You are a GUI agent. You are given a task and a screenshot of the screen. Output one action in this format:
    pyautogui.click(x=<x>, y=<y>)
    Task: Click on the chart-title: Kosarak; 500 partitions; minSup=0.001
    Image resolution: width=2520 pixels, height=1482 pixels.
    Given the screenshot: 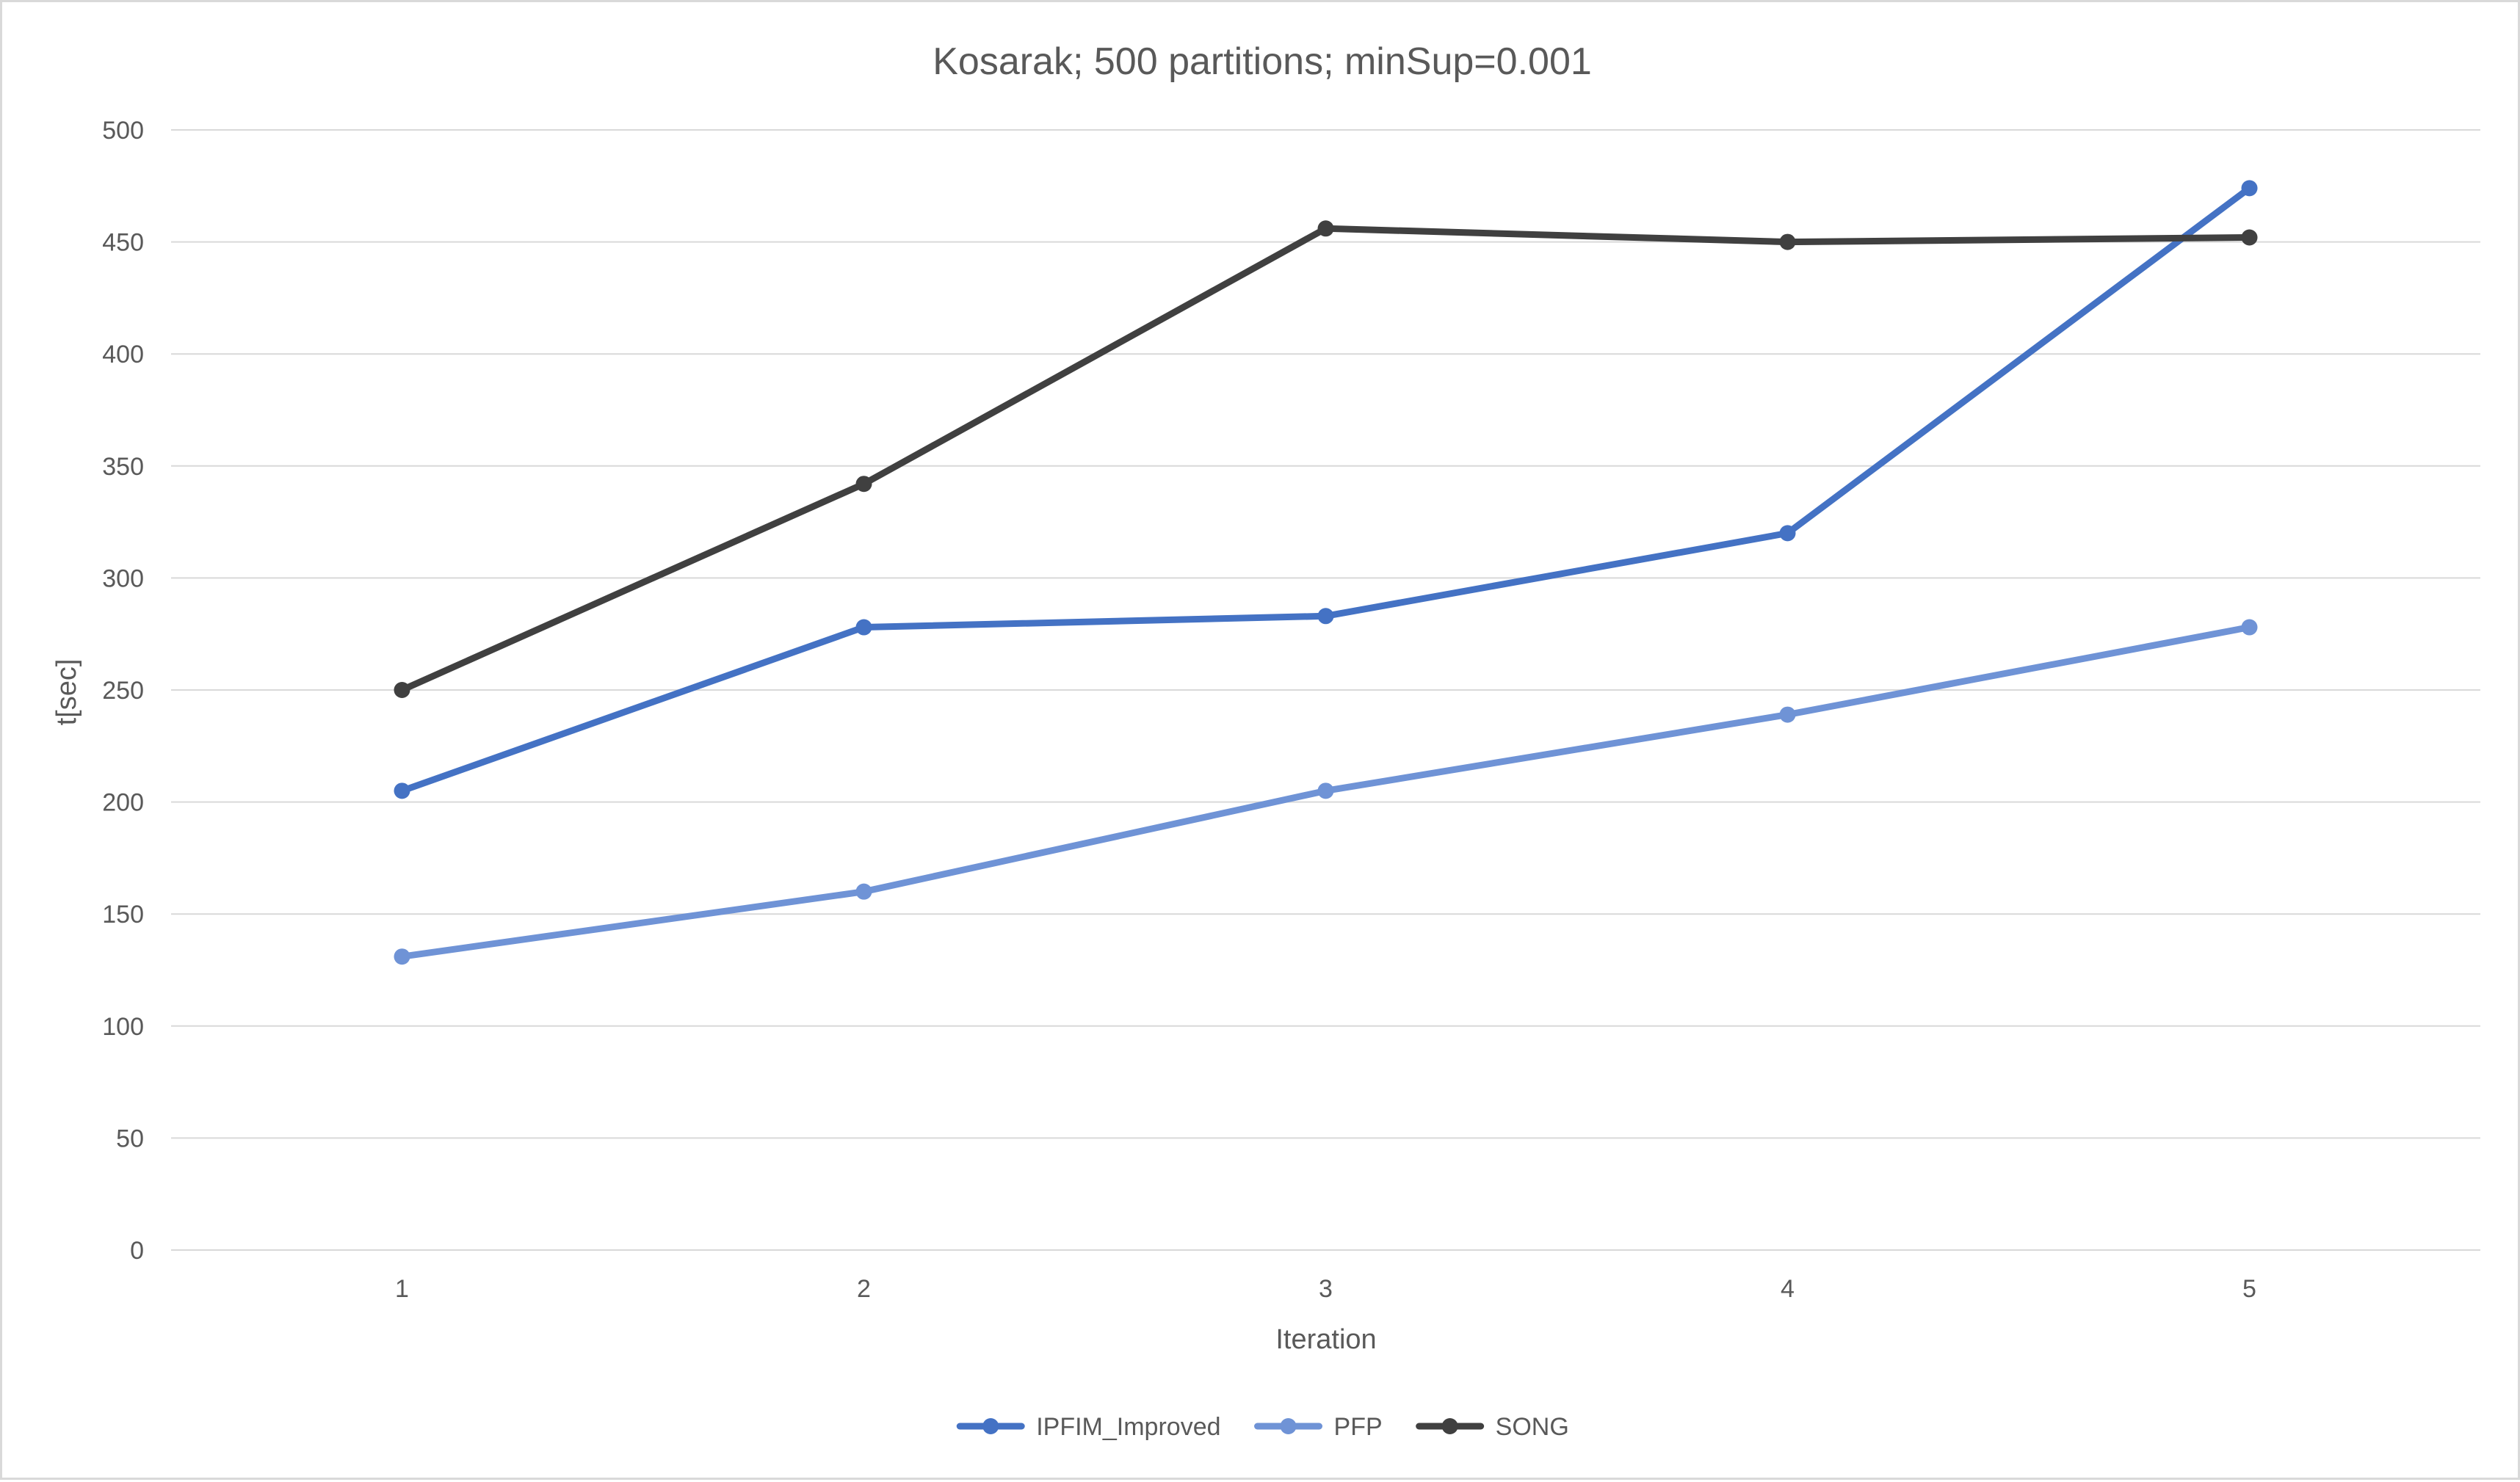 What is the action you would take?
    pyautogui.click(x=1262, y=61)
    